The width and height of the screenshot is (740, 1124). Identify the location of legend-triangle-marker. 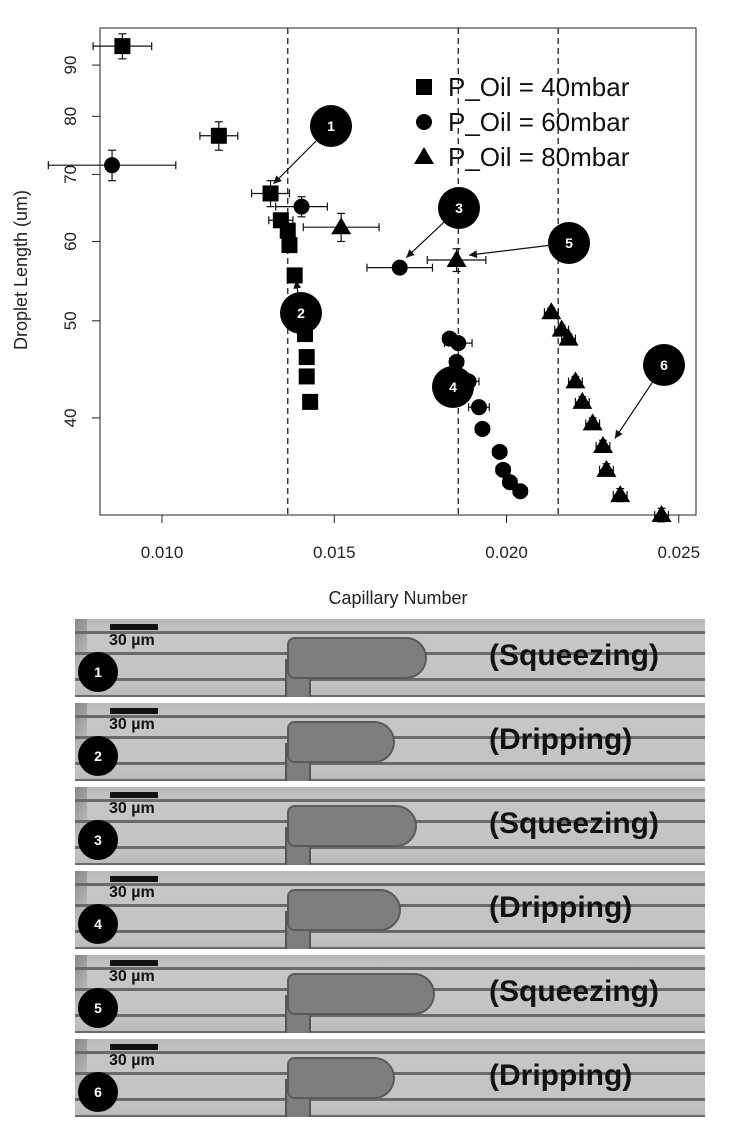
(424, 155).